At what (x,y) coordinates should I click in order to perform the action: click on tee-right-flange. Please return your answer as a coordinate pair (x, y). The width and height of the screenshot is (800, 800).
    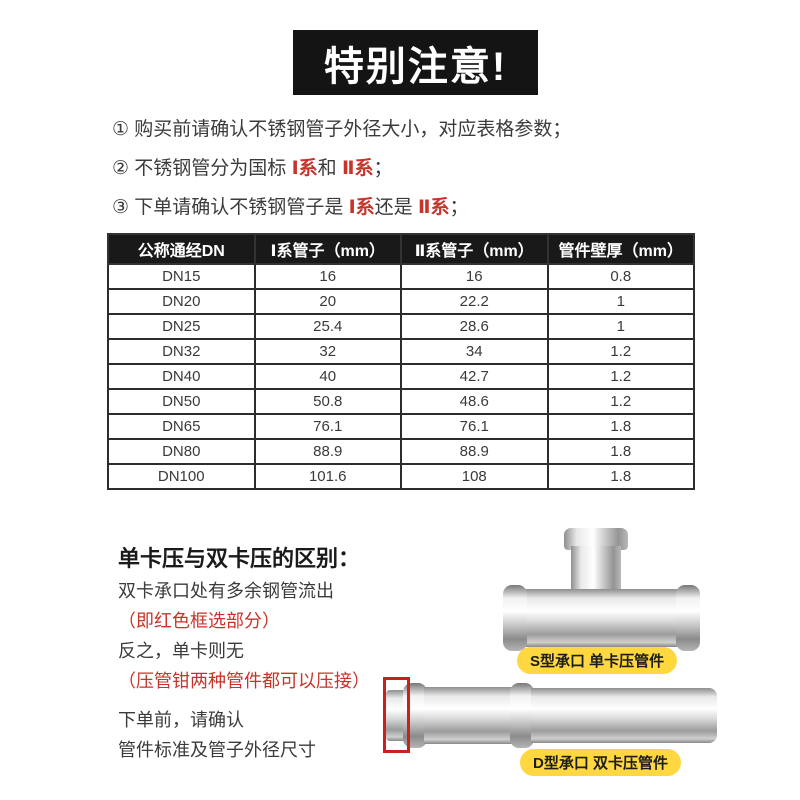
    Looking at the image, I should click on (688, 618).